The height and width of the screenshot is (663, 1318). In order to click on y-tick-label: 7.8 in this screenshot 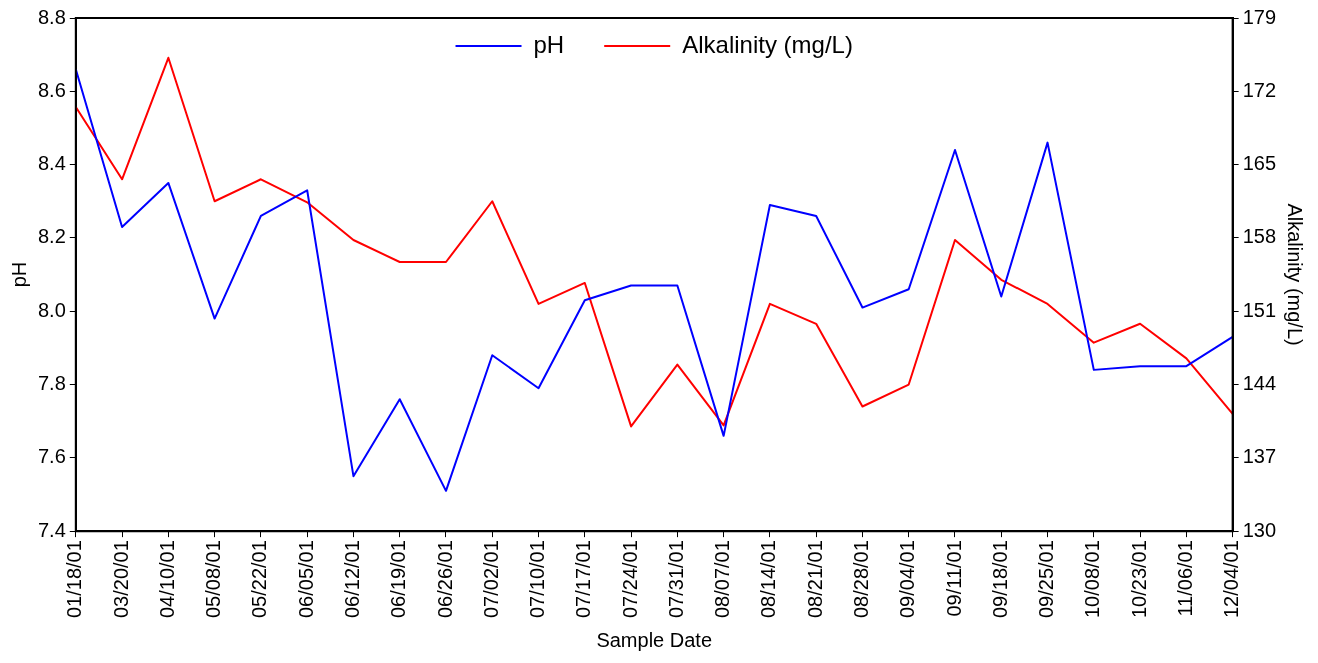, I will do `click(51, 383)`.